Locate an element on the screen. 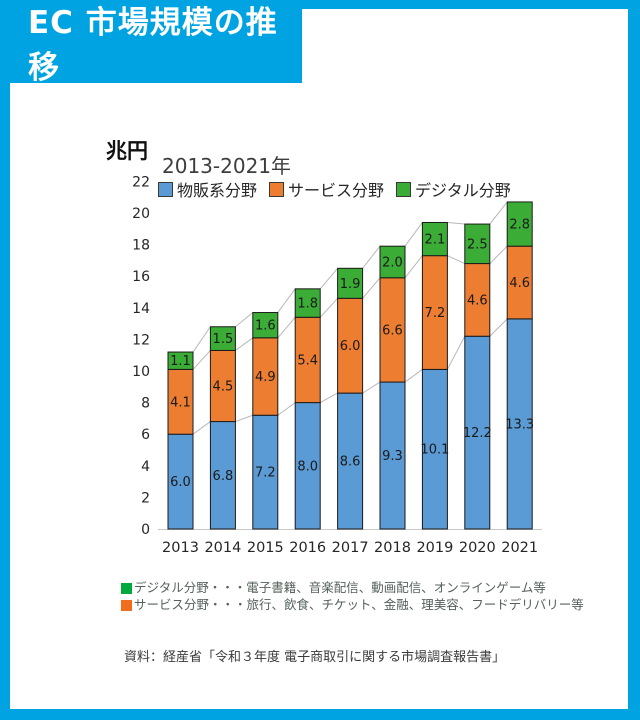 The width and height of the screenshot is (640, 720). footnote-digital-text: デジタル分野・・・電子書籍、音楽配信、動画配信、オンラインゲーム等 is located at coordinates (340, 587).